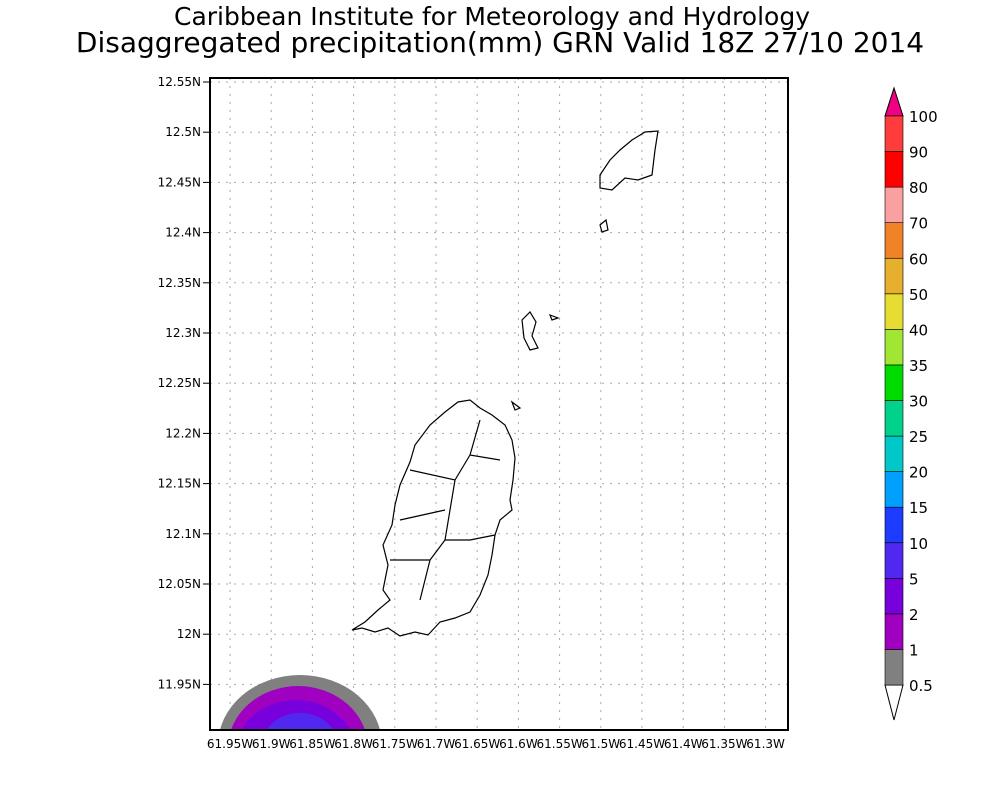 This screenshot has width=1000, height=800. I want to click on precipitation-field, so click(300, 702).